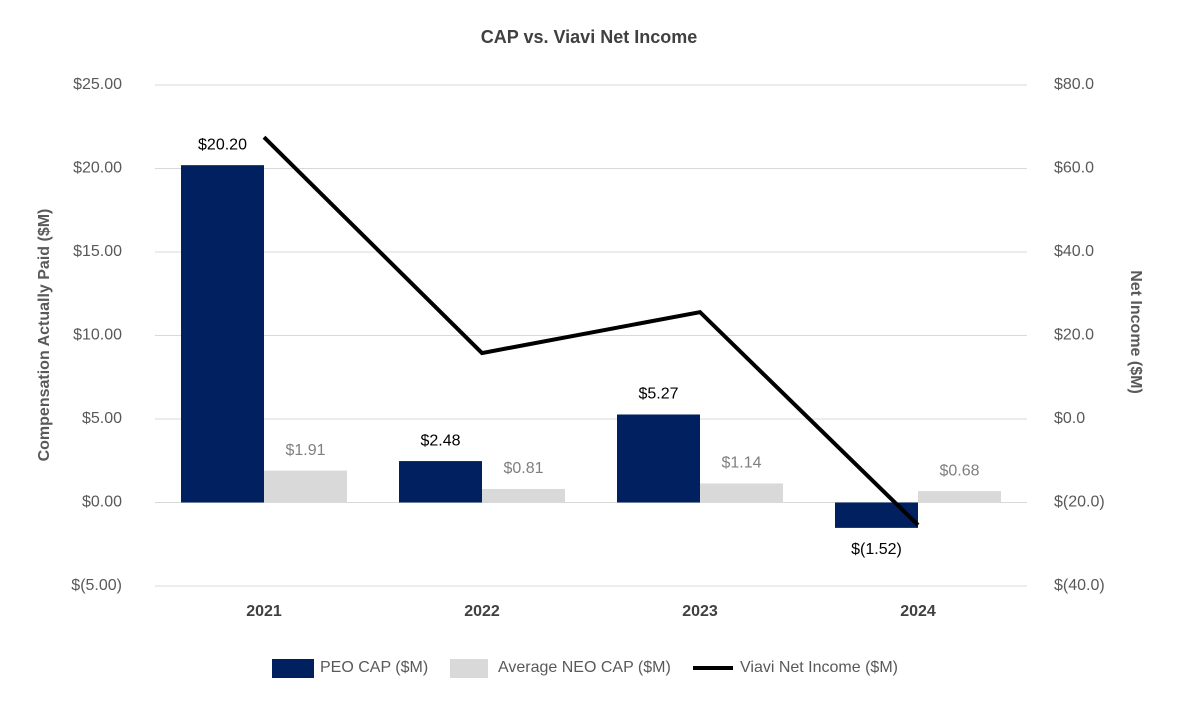  Describe the element at coordinates (1079, 502) in the screenshot. I see `y2-tick-label: $(20.0)` at that location.